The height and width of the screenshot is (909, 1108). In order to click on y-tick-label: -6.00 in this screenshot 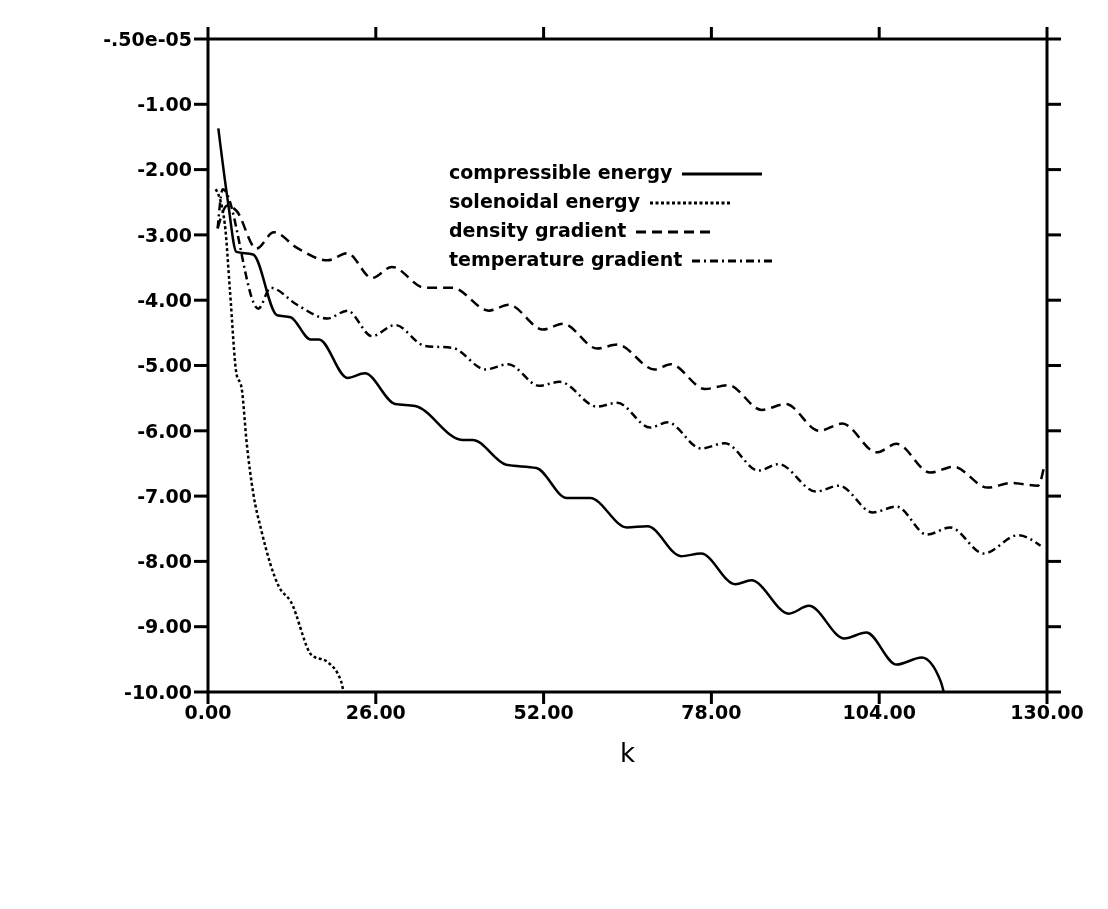, I will do `click(164, 430)`.